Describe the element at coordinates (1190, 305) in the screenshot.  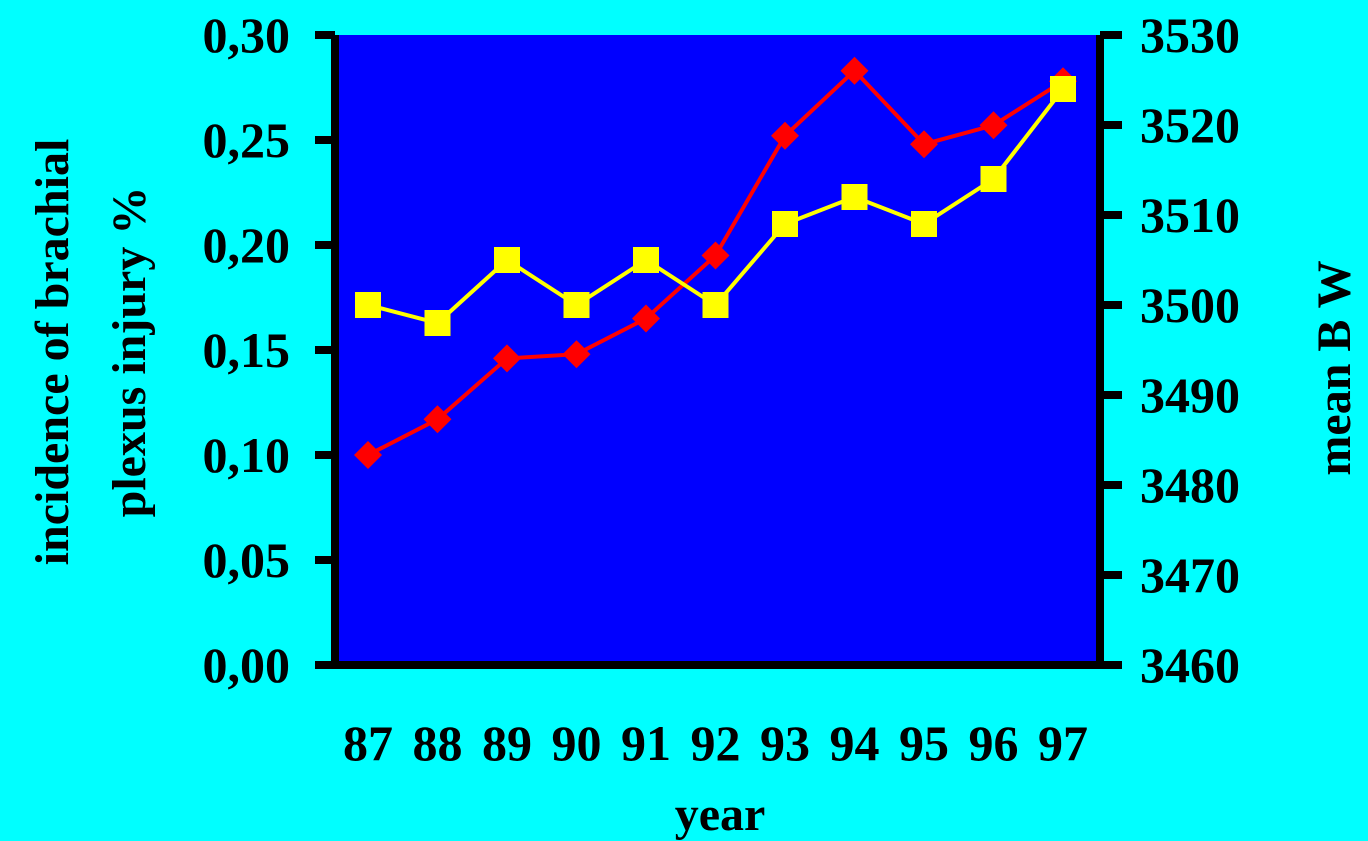
I see `right-tick-label: 3500` at that location.